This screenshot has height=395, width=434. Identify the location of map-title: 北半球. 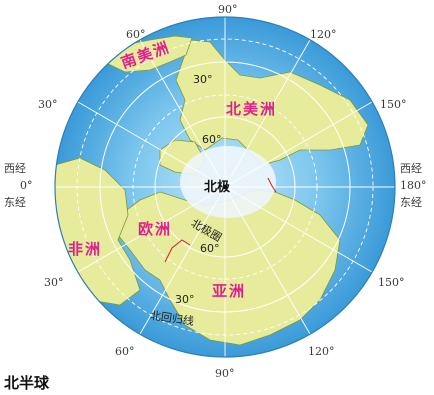
(27, 383).